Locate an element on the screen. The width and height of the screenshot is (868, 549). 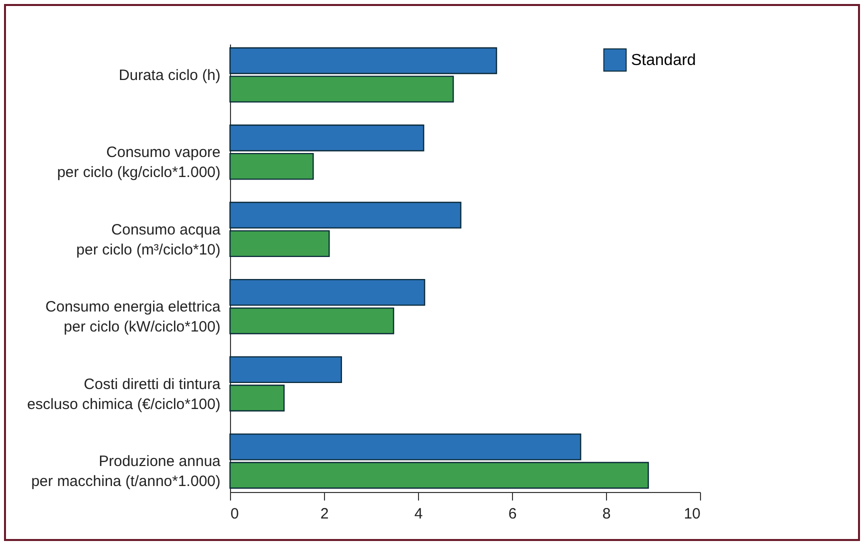
x-tick-label: 4 is located at coordinates (418, 514).